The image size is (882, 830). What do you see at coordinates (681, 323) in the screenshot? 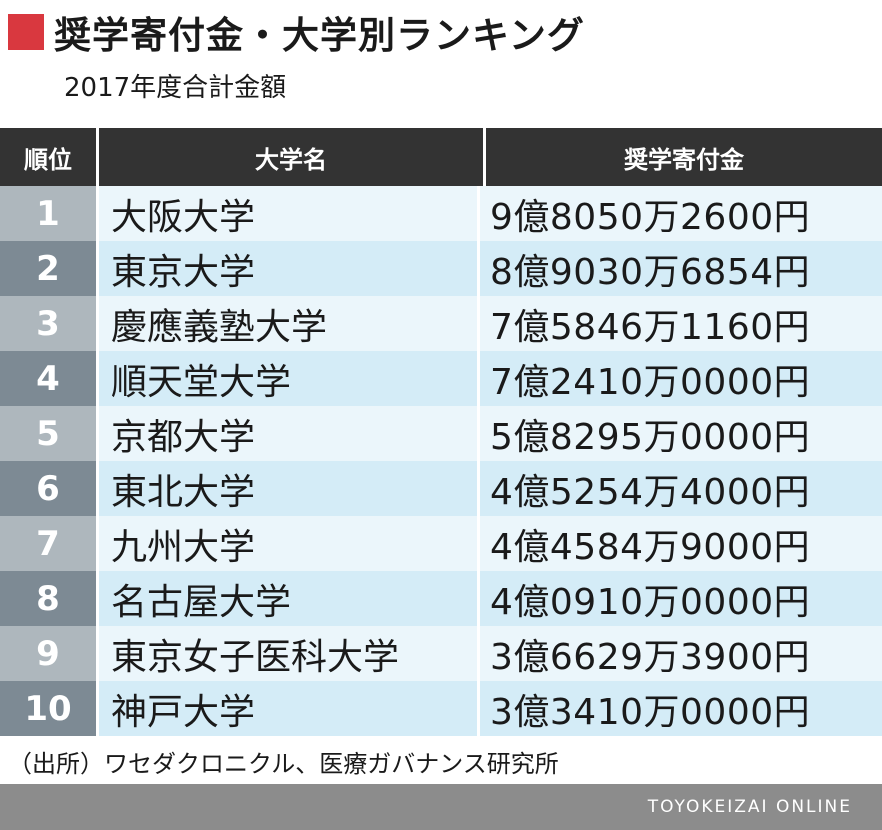
I see `amount-cell: 7億5846万1160円` at bounding box center [681, 323].